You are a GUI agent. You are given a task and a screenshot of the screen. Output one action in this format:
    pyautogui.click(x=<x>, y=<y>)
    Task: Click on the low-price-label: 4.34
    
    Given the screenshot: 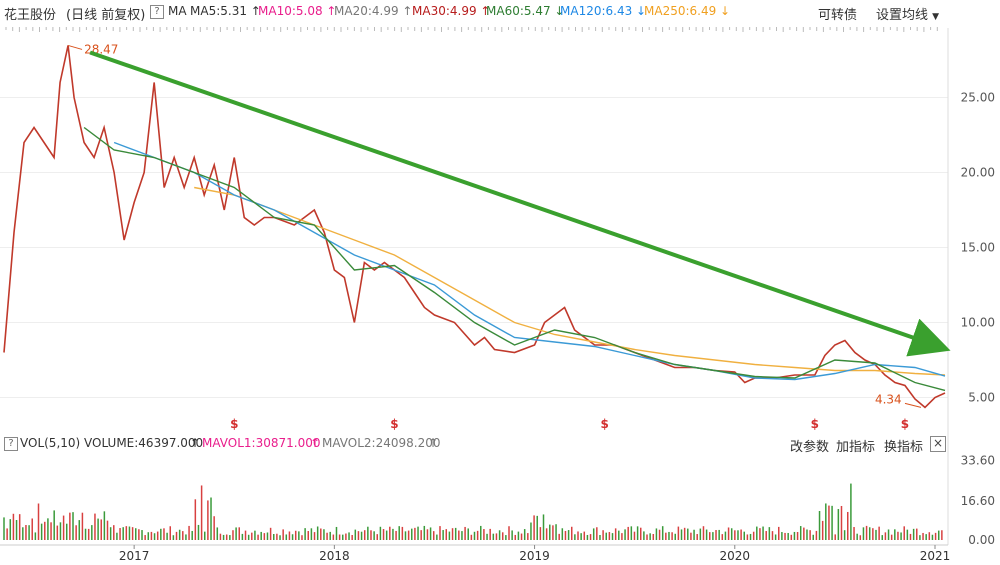 What is the action you would take?
    pyautogui.click(x=888, y=399)
    